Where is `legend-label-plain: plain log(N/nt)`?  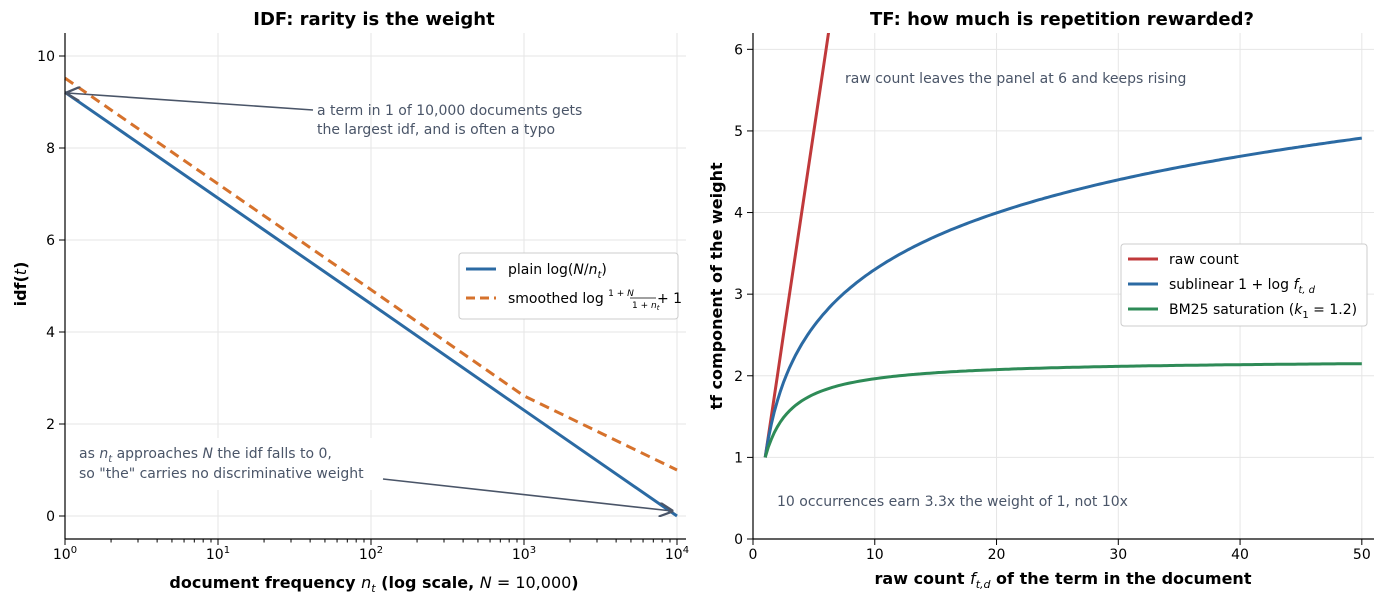 legend-label-plain: plain log(N/nt) is located at coordinates (557, 271).